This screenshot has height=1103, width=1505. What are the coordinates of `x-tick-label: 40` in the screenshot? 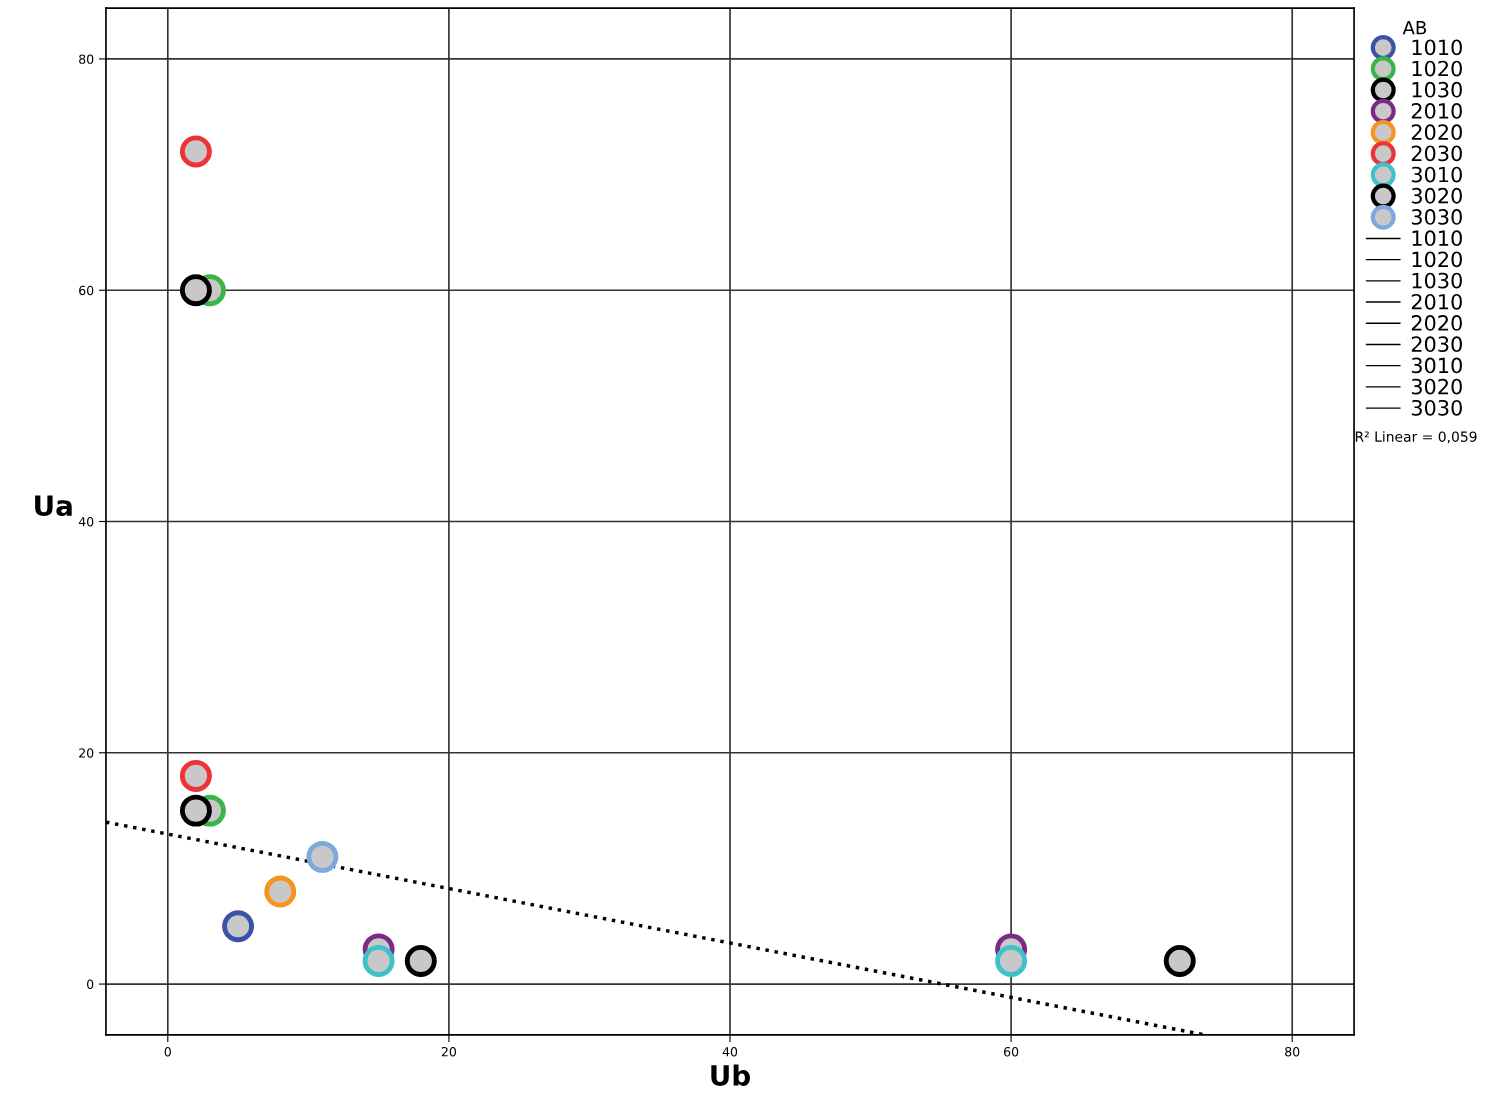 It's located at (730, 1051).